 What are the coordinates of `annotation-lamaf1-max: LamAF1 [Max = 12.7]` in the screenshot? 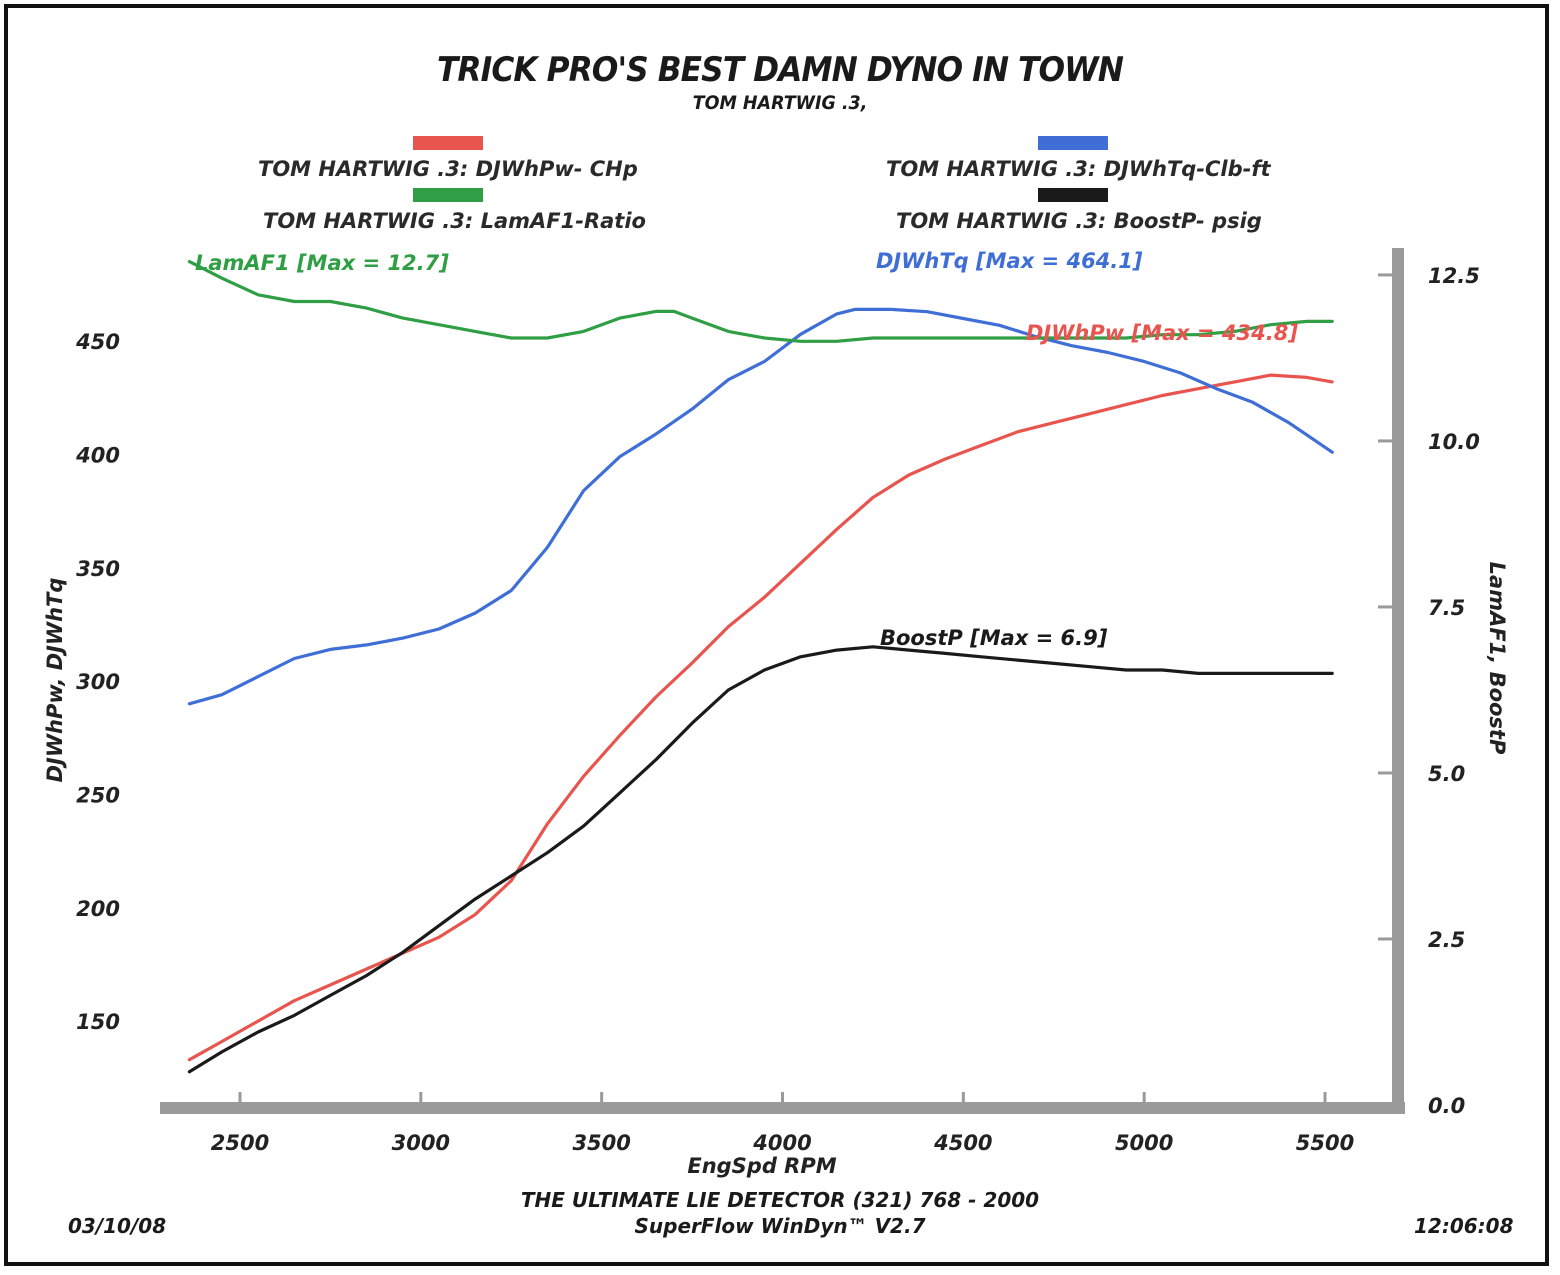 It's located at (322, 263).